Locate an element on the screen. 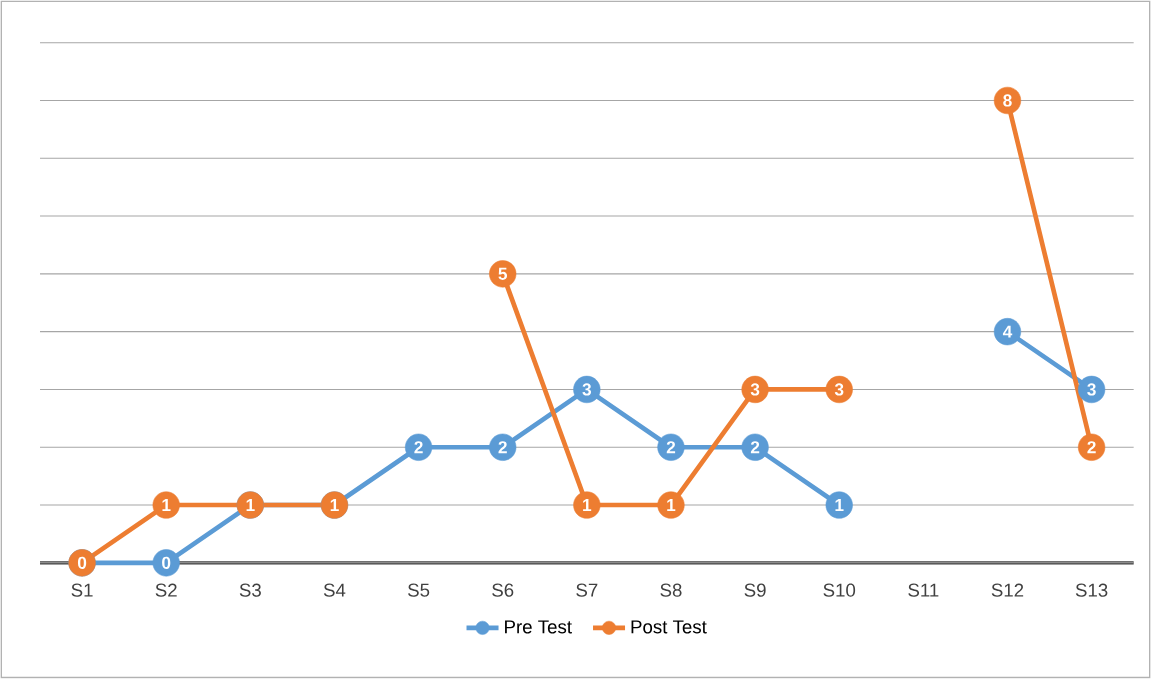 The height and width of the screenshot is (679, 1151). x-tick-label: S12 is located at coordinates (1007, 590).